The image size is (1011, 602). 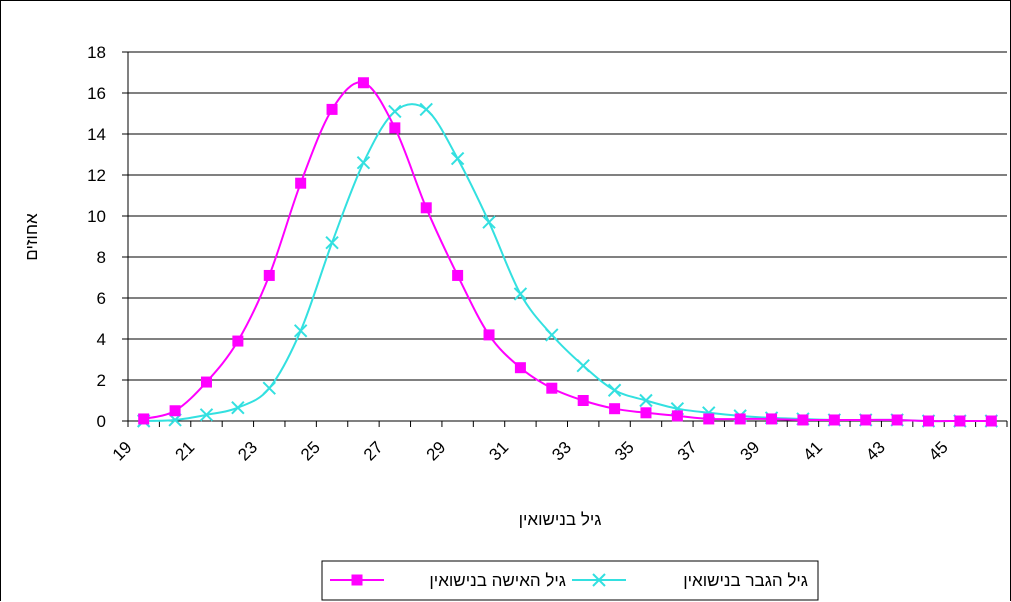 What do you see at coordinates (96, 52) in the screenshot?
I see `y-tick-label: 18` at bounding box center [96, 52].